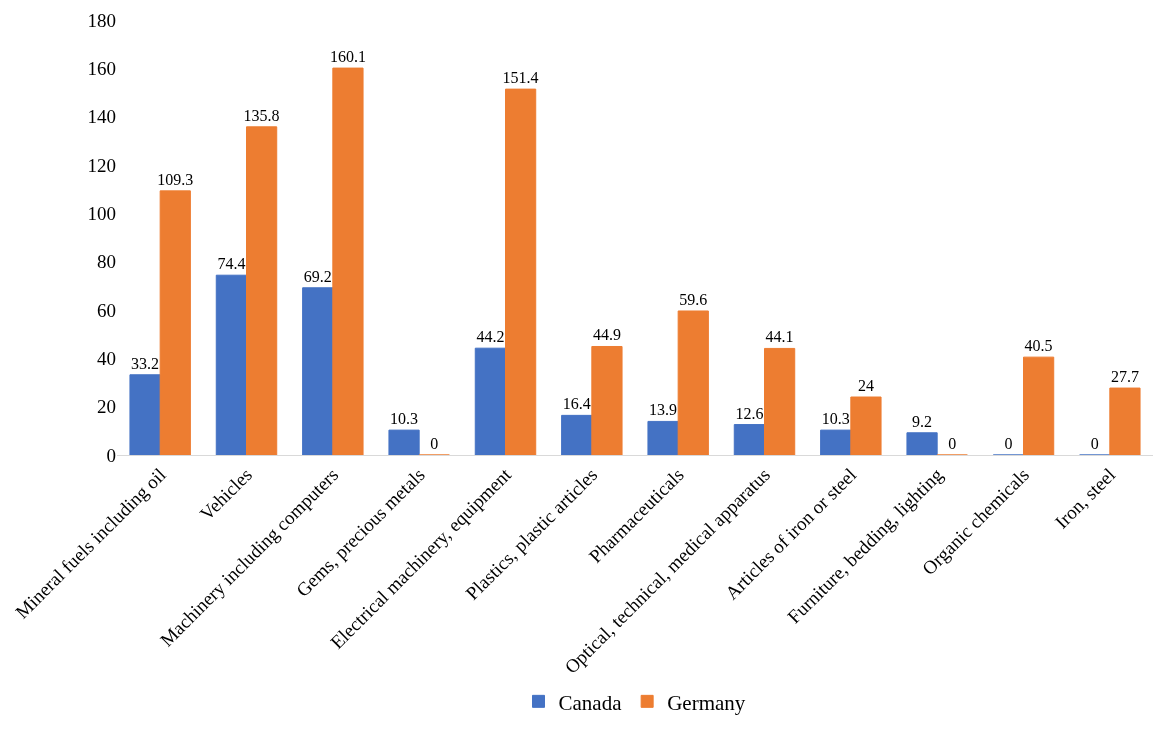 This screenshot has width=1173, height=755. I want to click on data-label: 135.8, so click(261, 115).